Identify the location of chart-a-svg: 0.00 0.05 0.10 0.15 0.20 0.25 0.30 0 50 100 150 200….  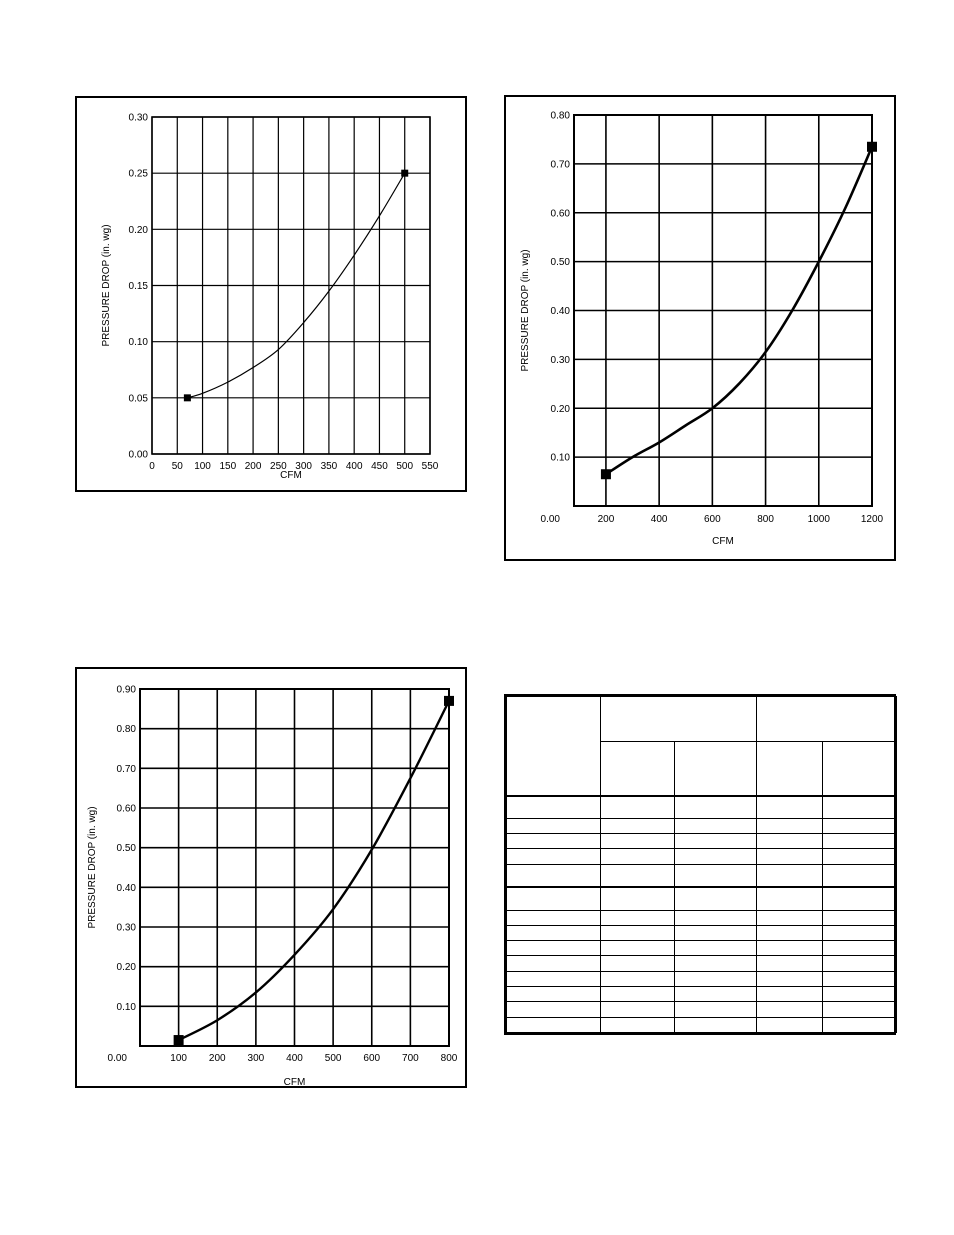
(270, 297).